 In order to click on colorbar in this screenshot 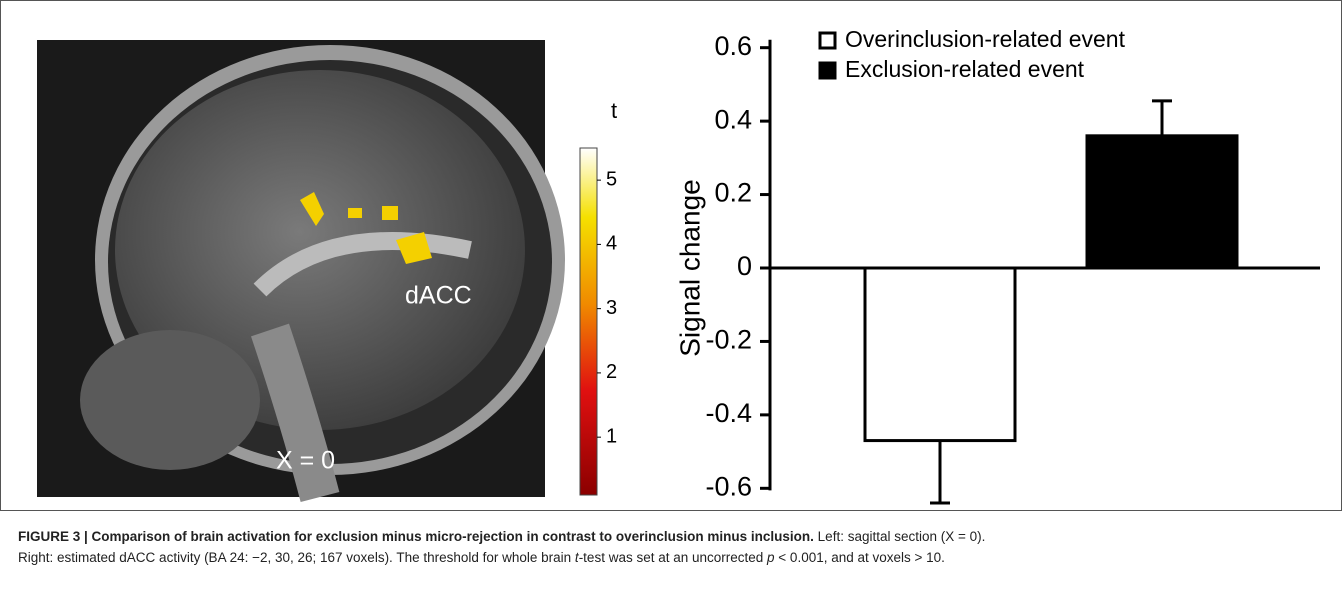, I will do `click(588, 321)`.